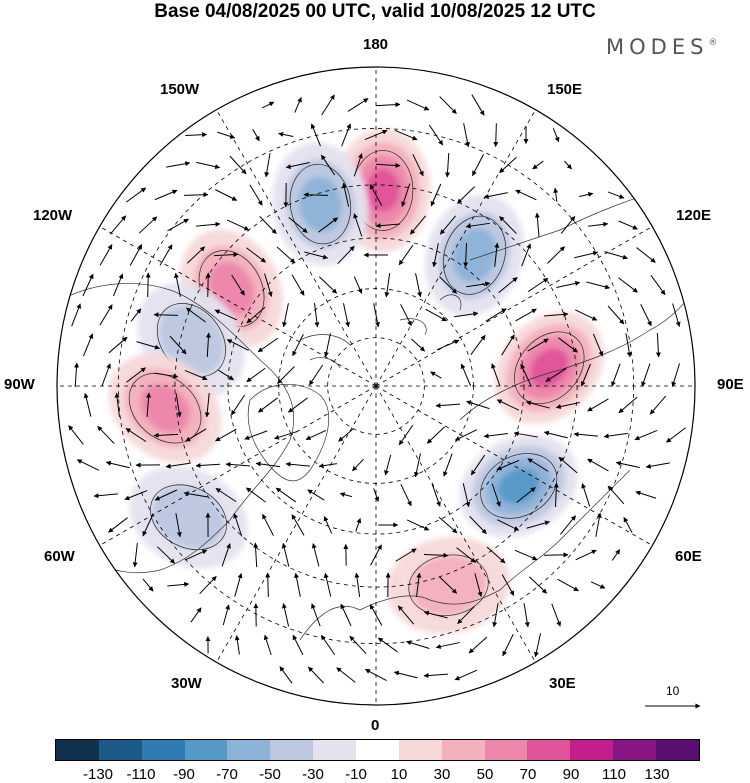 The height and width of the screenshot is (783, 750). I want to click on label-lon-180: 180, so click(376, 44).